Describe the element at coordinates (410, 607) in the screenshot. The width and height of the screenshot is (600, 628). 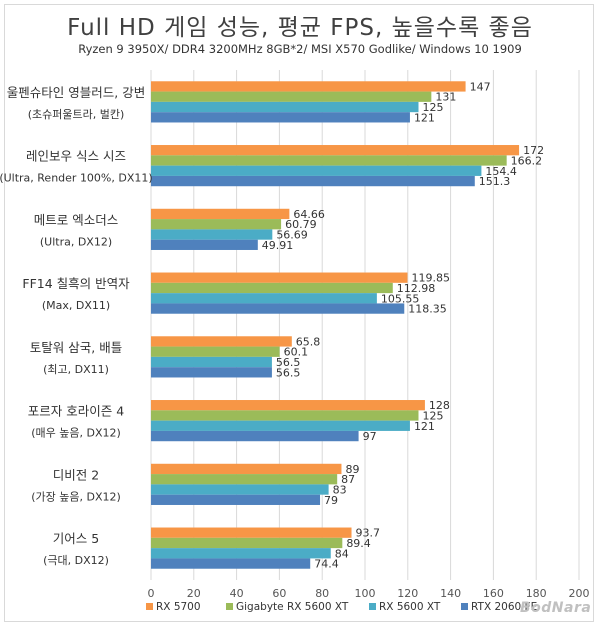
I see `legend-label: RX 5600 XT` at that location.